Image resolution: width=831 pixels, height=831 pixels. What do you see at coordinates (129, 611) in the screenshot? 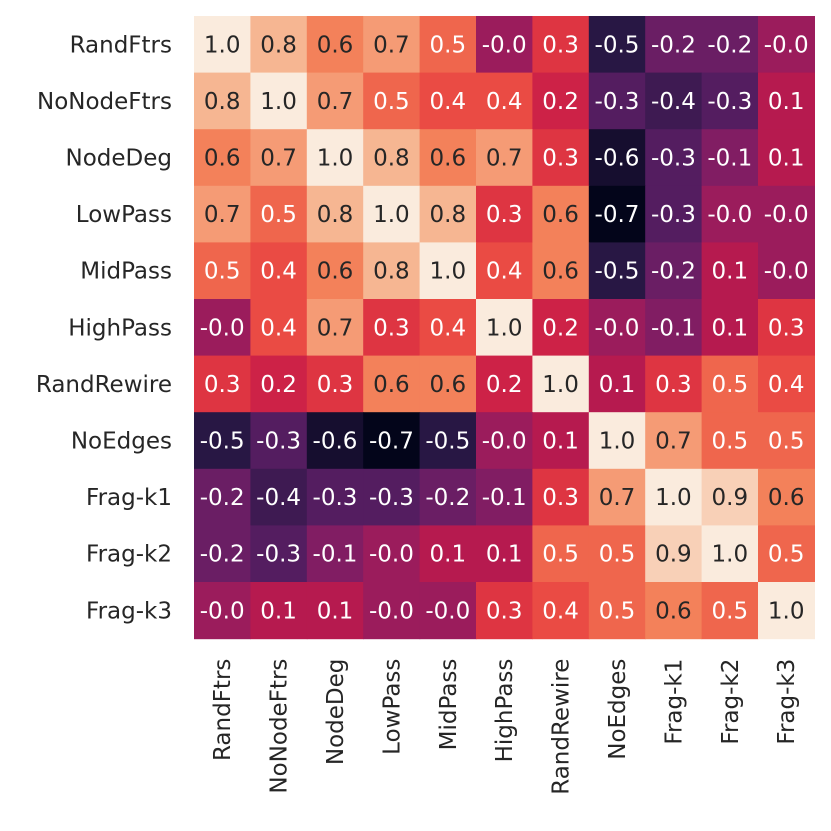
I see `row-tick-label: Frag-k3` at bounding box center [129, 611].